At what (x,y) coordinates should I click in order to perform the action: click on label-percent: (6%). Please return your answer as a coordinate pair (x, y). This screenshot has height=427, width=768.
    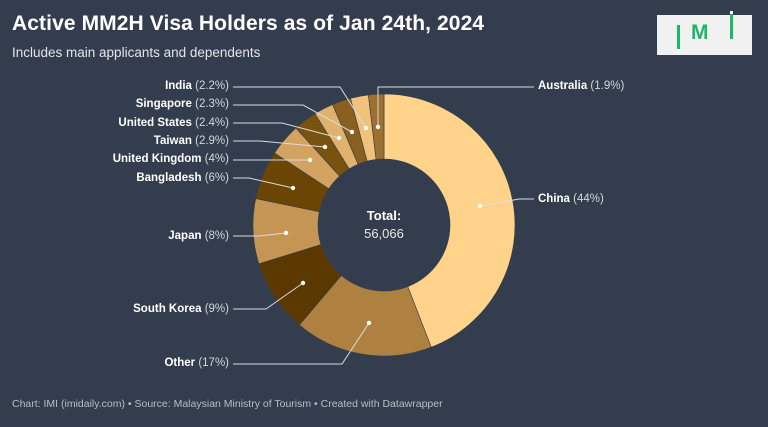
    Looking at the image, I should click on (215, 178).